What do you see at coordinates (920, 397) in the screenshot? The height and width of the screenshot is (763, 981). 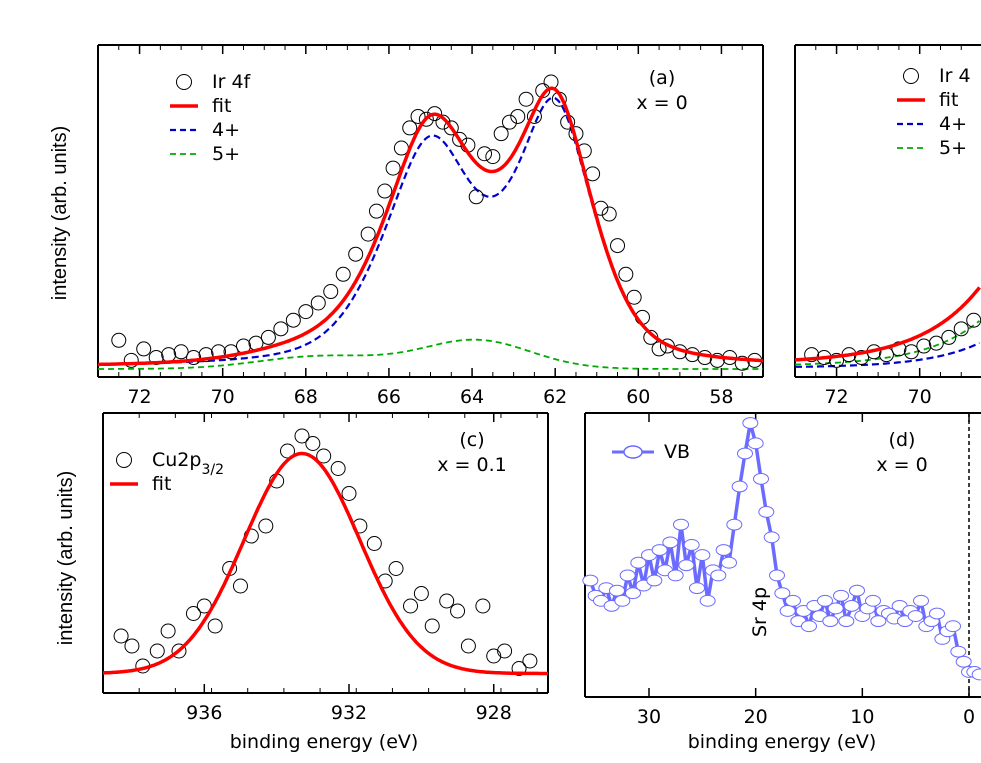 I see `panel-b-tick-label: 70` at bounding box center [920, 397].